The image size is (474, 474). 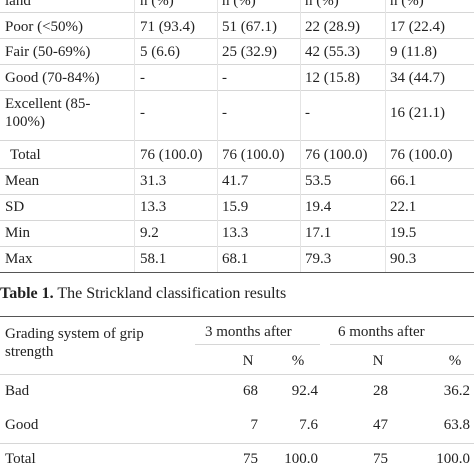 What do you see at coordinates (235, 181) in the screenshot?
I see `cell: 41.7` at bounding box center [235, 181].